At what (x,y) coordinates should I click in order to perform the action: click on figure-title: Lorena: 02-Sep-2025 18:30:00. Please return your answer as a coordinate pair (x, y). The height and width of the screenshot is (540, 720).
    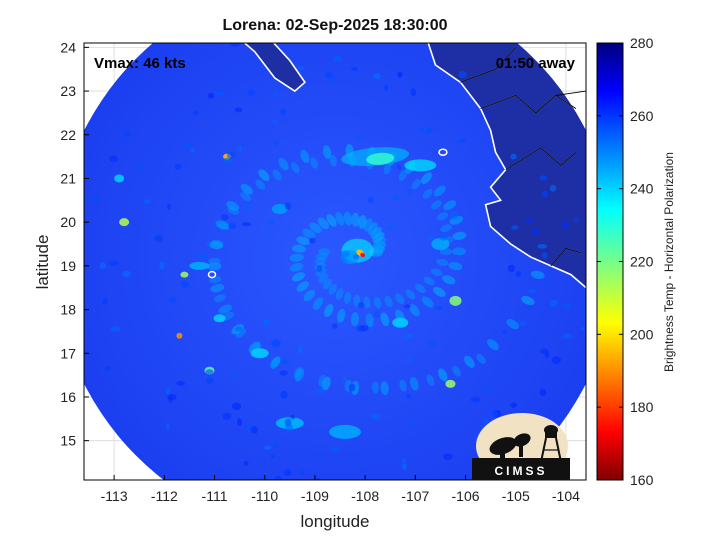
    Looking at the image, I should click on (335, 25).